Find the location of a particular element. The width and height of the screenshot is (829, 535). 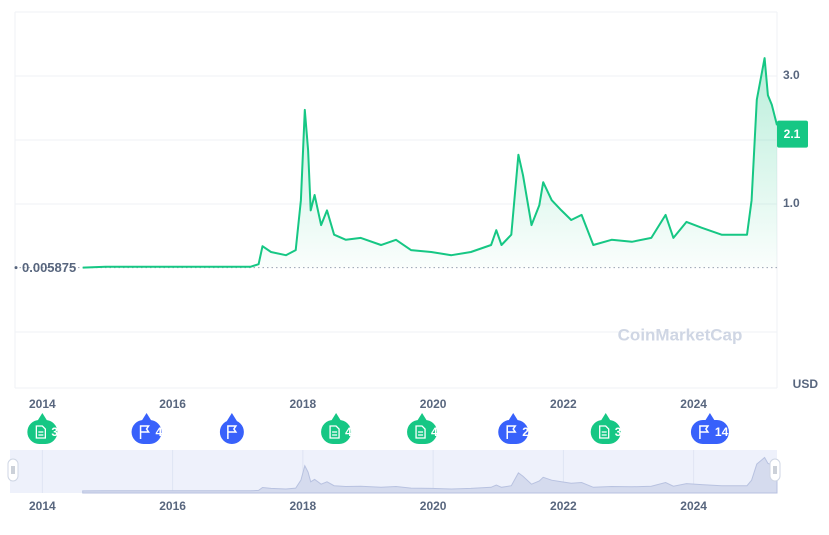

navigator-tick-label: 2014 is located at coordinates (42, 506).